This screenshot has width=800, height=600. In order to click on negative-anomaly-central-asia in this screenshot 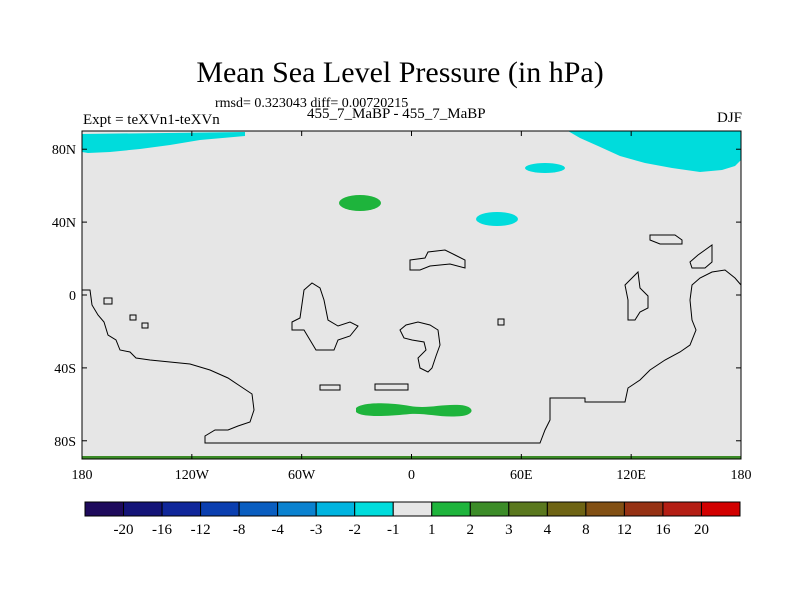, I will do `click(497, 219)`.